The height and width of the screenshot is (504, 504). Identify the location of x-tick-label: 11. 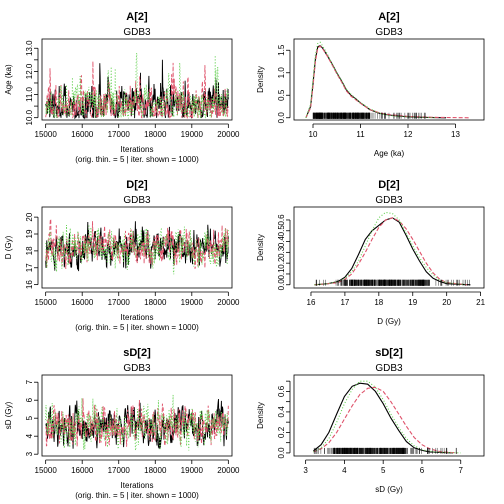
(360, 134).